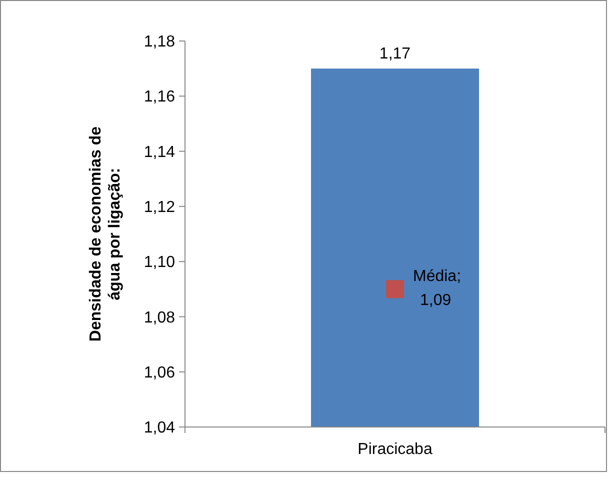 This screenshot has height=481, width=616. I want to click on y-axis-title: Densidade de economias de água por ligação:, so click(105, 234).